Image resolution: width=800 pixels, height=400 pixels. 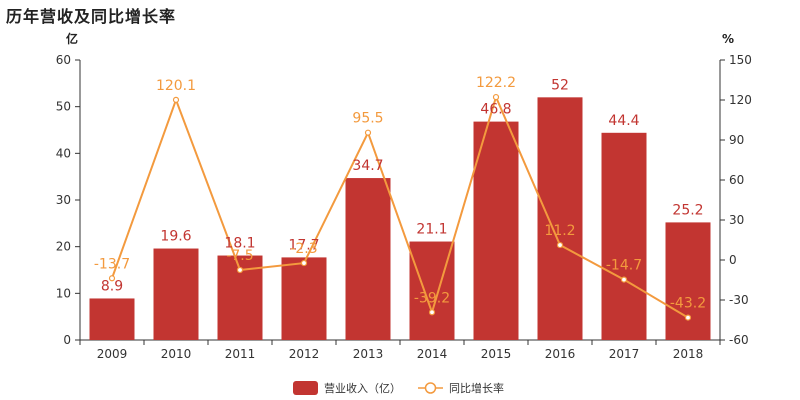 What do you see at coordinates (496, 354) in the screenshot?
I see `x-tick-label: 2015` at bounding box center [496, 354].